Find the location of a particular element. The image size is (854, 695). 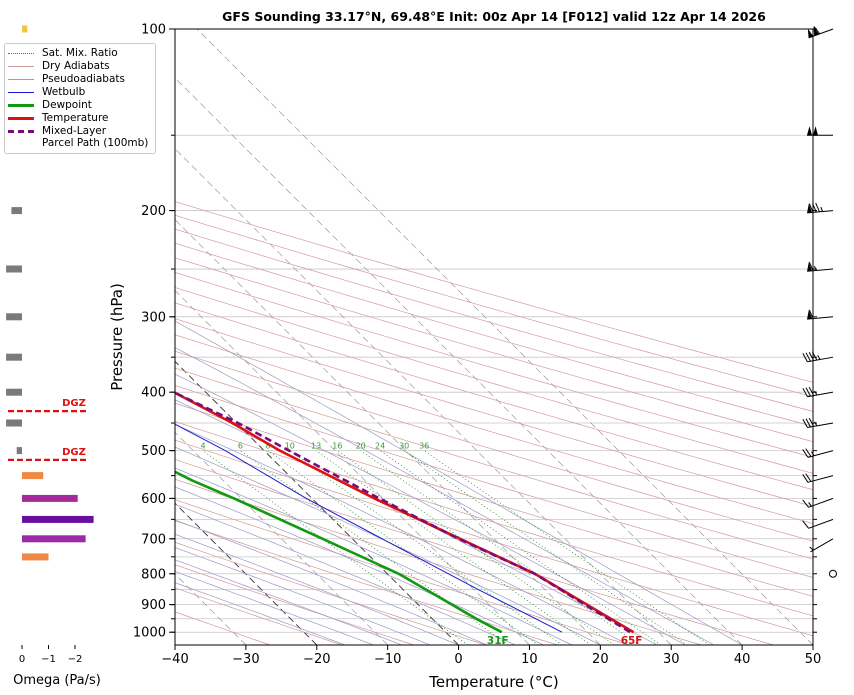

legend-item: Sat. Mix. Ratio is located at coordinates (80, 53).